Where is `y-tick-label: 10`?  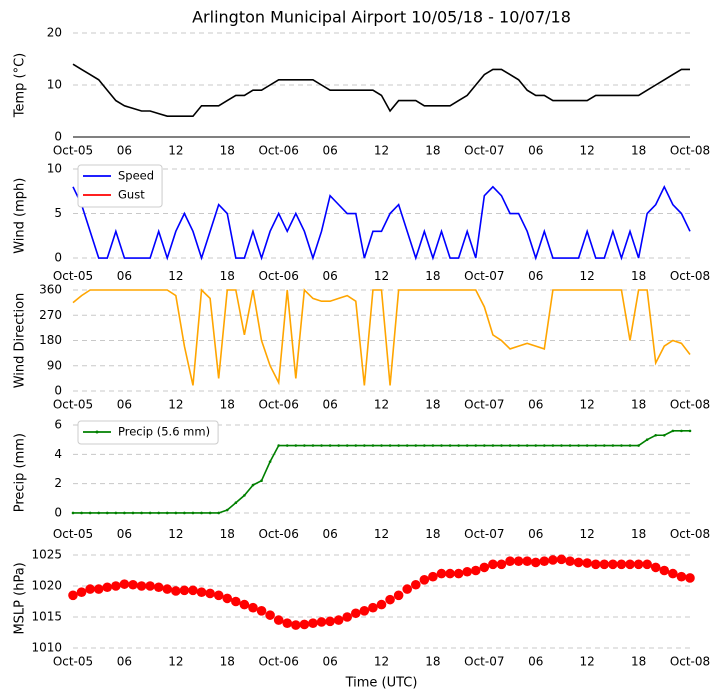 y-tick-label: 10 is located at coordinates (54, 85).